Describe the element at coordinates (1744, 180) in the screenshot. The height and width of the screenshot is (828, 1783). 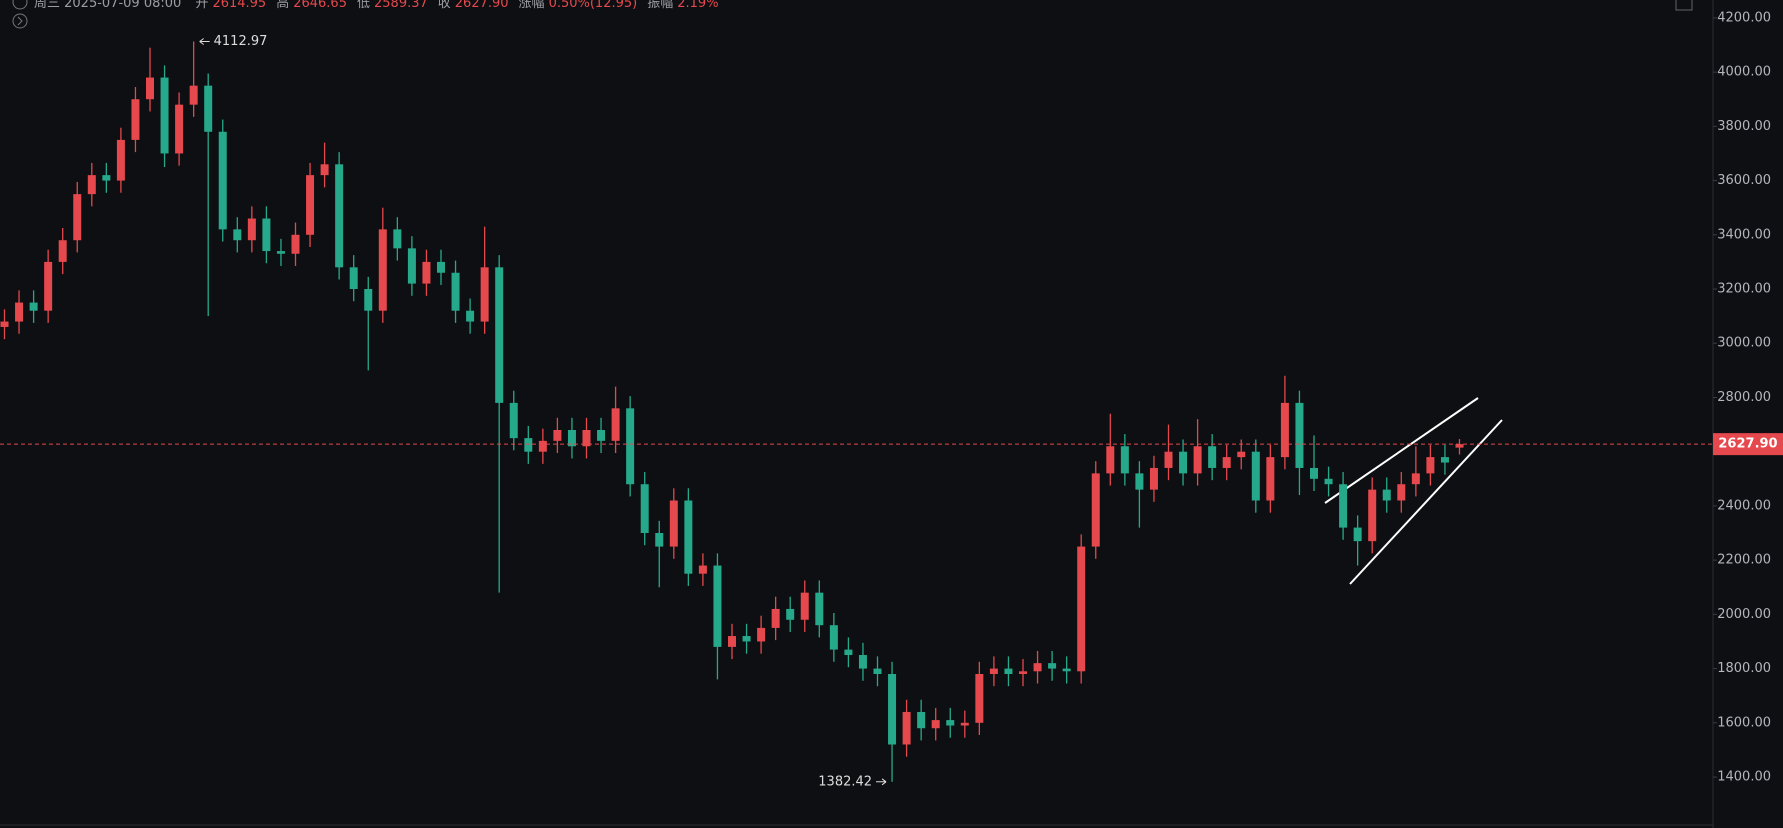
I see `y-tick-label: 3600.00` at that location.